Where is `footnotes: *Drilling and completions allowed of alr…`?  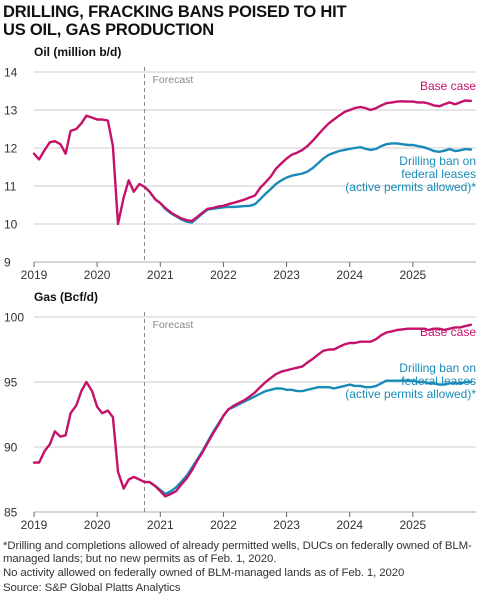
footnotes: *Drilling and completions allowed of alr… is located at coordinates (242, 568).